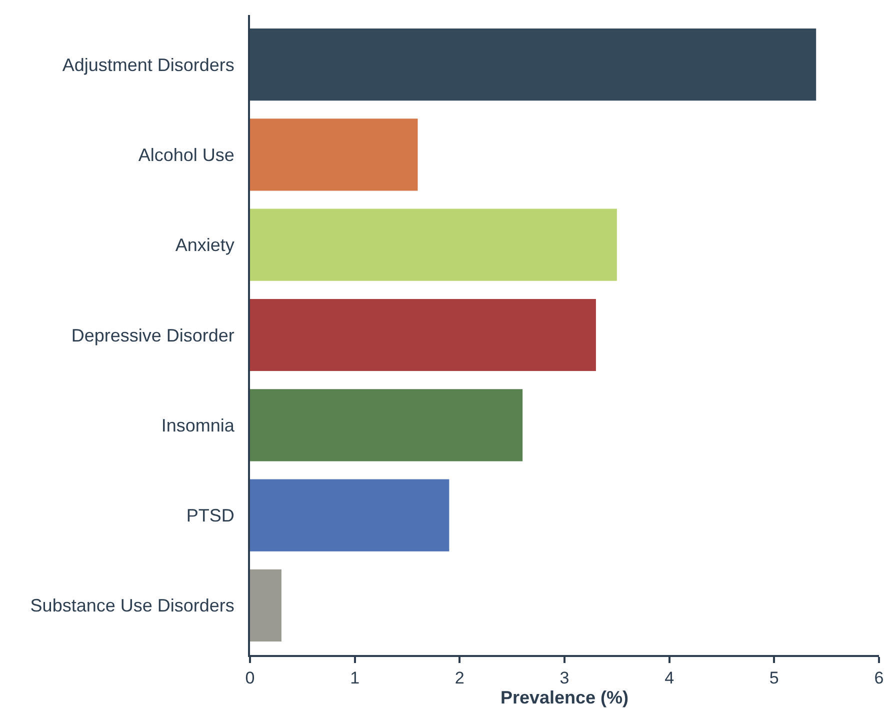 This screenshot has height=717, width=892. What do you see at coordinates (186, 155) in the screenshot?
I see `y-tick-label: Alcohol Use` at bounding box center [186, 155].